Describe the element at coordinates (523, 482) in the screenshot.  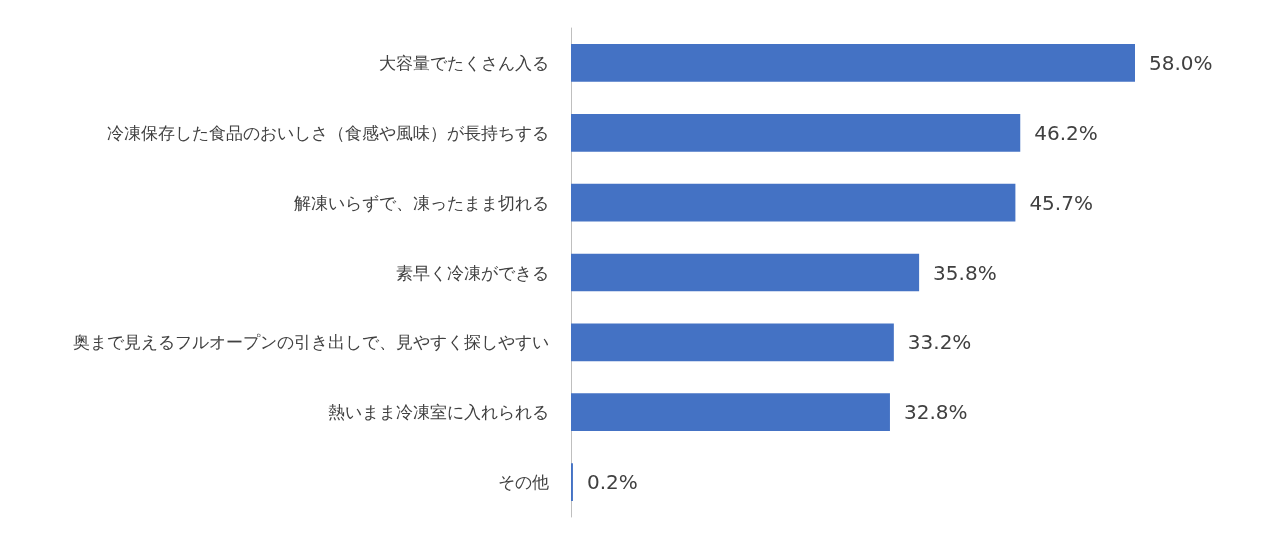
I see `y-tick-label: その他` at that location.